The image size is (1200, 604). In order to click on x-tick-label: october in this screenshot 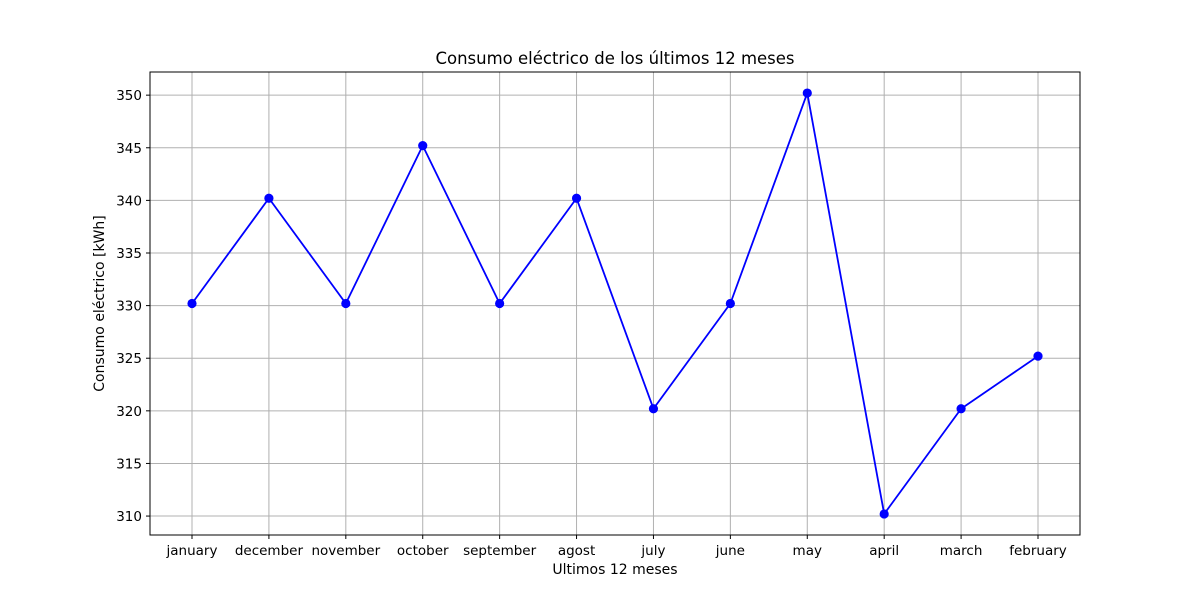, I will do `click(423, 551)`.